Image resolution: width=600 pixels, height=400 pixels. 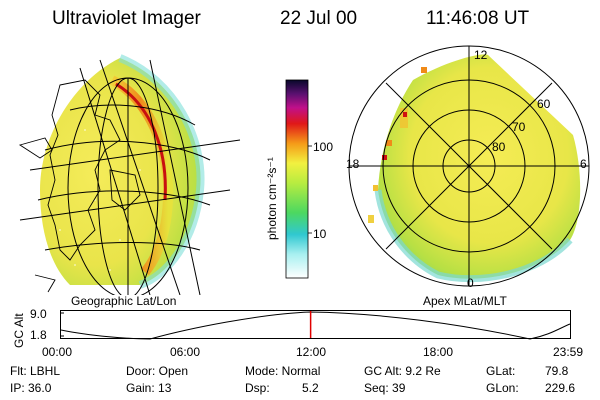 What do you see at coordinates (149, 388) in the screenshot?
I see `gain-readout: Gain: 13` at bounding box center [149, 388].